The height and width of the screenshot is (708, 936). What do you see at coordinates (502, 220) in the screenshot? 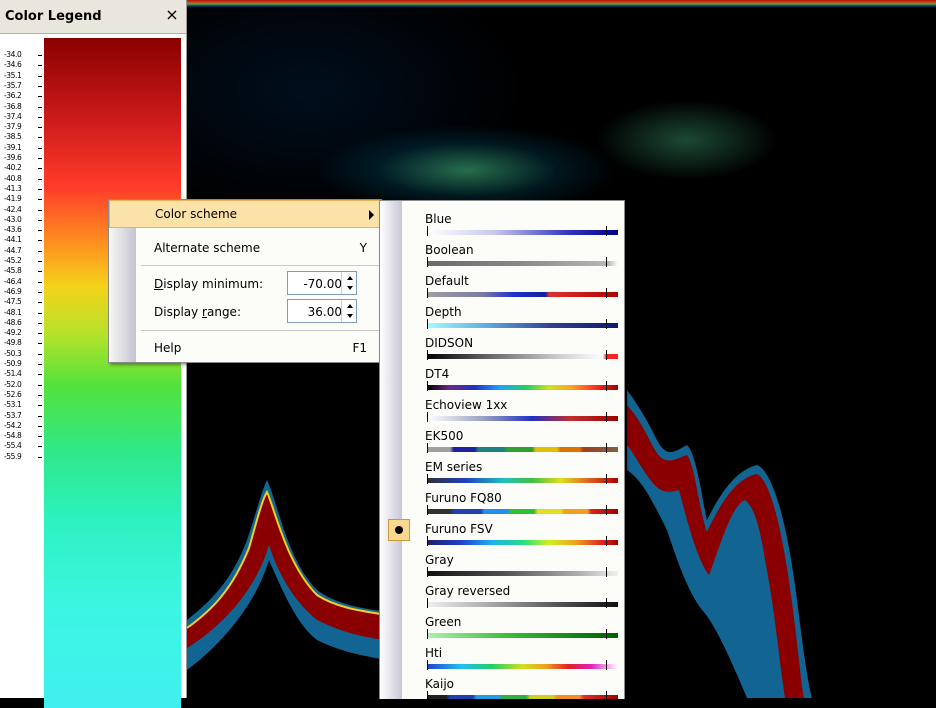
I see `scheme-item-blue: Blue` at bounding box center [502, 220].